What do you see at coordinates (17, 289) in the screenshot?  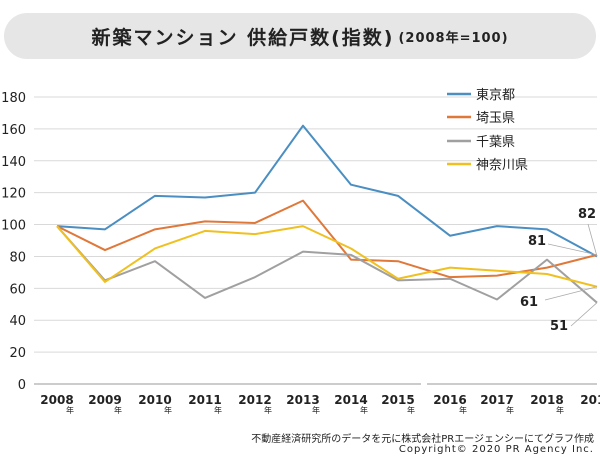 I see `y-tick-label: 60` at bounding box center [17, 289].